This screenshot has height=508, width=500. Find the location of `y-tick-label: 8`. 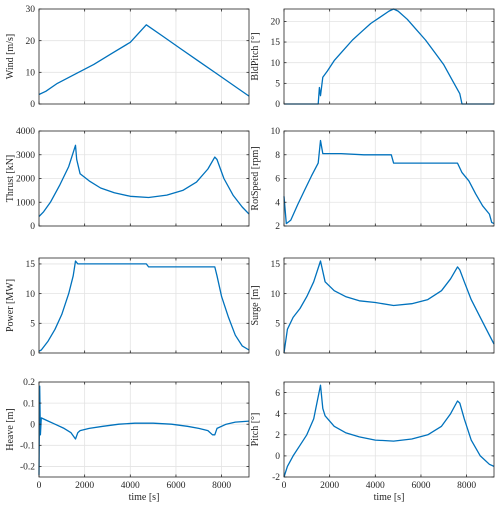

y-tick-label: 8 is located at coordinates (277, 156).